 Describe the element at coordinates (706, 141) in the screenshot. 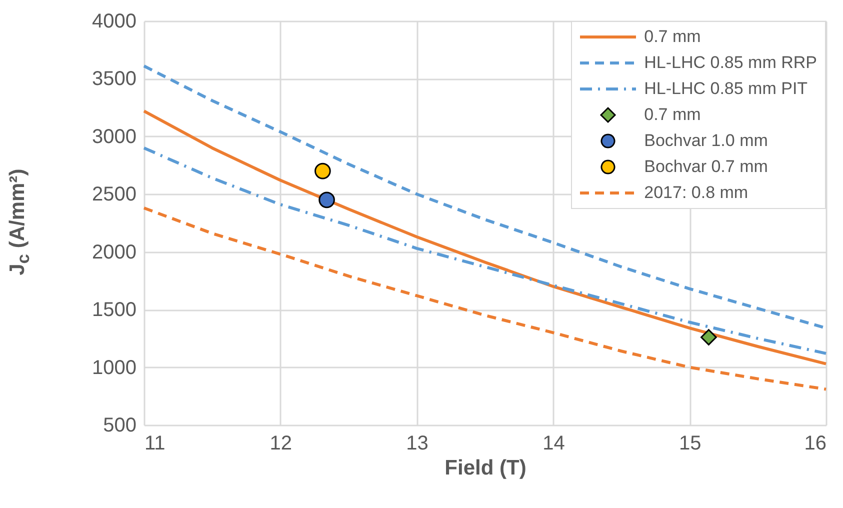

I see `legend-label: Bochvar 1.0 mm` at that location.